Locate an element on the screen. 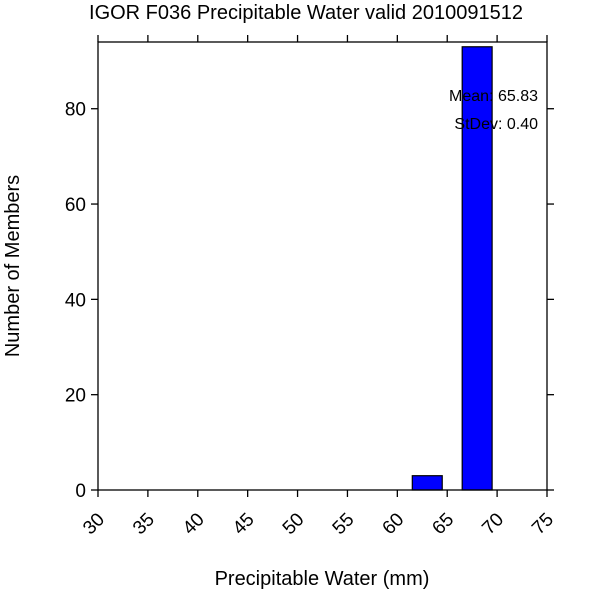 The image size is (600, 596). x-tick-label: 45 is located at coordinates (244, 524).